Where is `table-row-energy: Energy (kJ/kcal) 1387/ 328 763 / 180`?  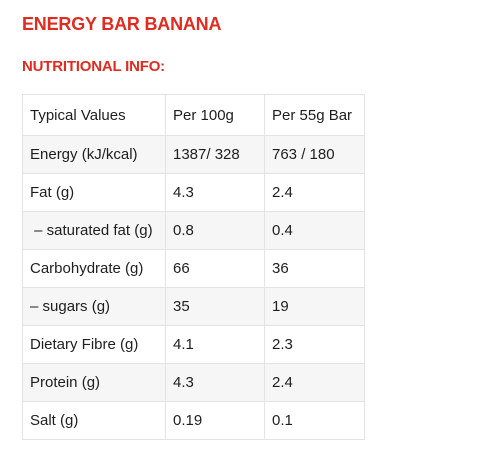
table-row-energy: Energy (kJ/kcal) 1387/ 328 763 / 180 is located at coordinates (193, 154).